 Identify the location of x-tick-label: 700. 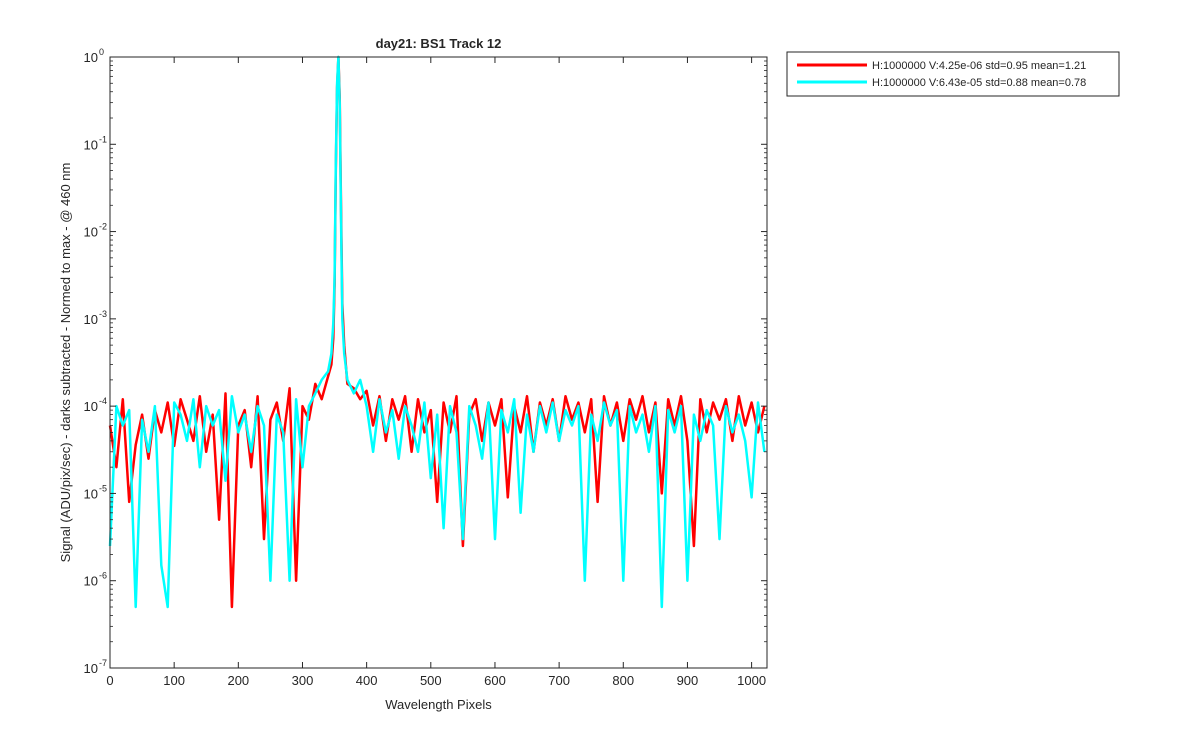
(559, 680).